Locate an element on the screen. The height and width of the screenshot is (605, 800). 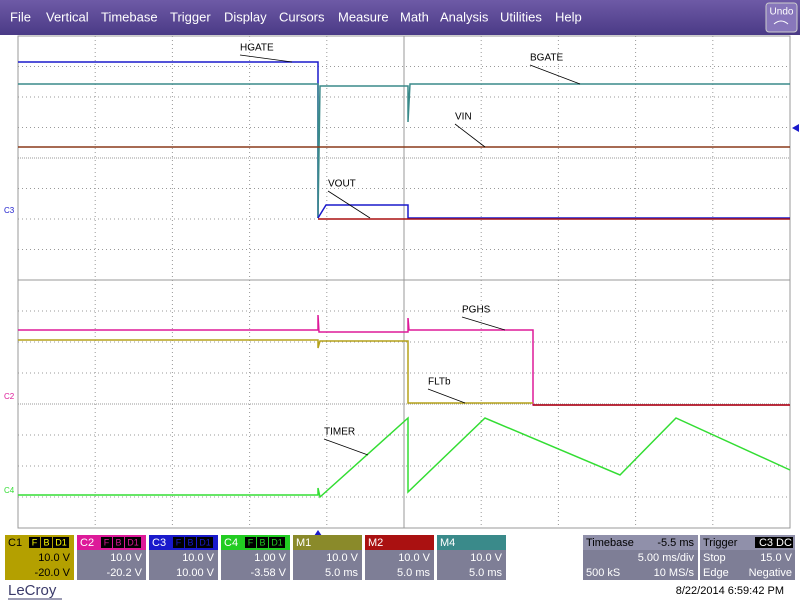
channel-name: M1 is located at coordinates (303, 543).